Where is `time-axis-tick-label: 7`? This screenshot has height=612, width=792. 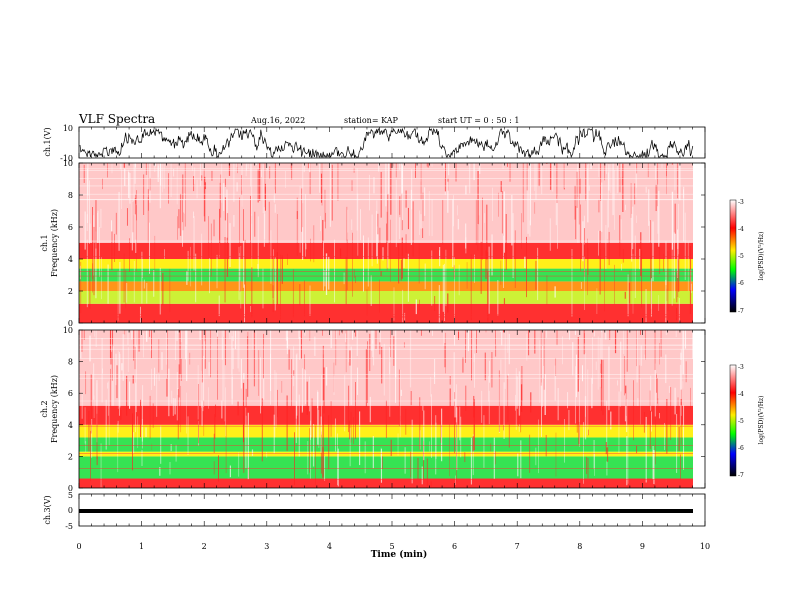
time-axis-tick-label: 7 is located at coordinates (517, 546).